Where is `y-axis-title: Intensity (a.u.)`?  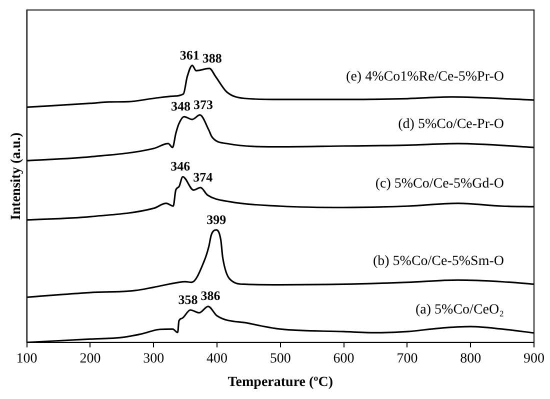
y-axis-title: Intensity (a.u.) is located at coordinates (16, 176).